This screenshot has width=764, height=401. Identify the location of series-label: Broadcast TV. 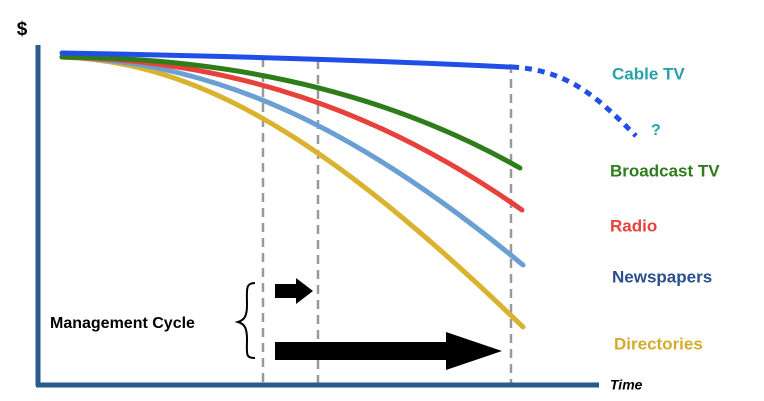
(665, 170).